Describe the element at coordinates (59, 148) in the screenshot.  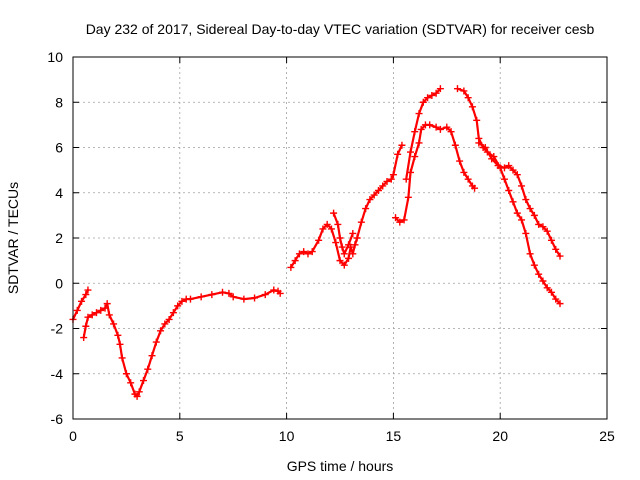
I see `y-tick-label: 6` at that location.